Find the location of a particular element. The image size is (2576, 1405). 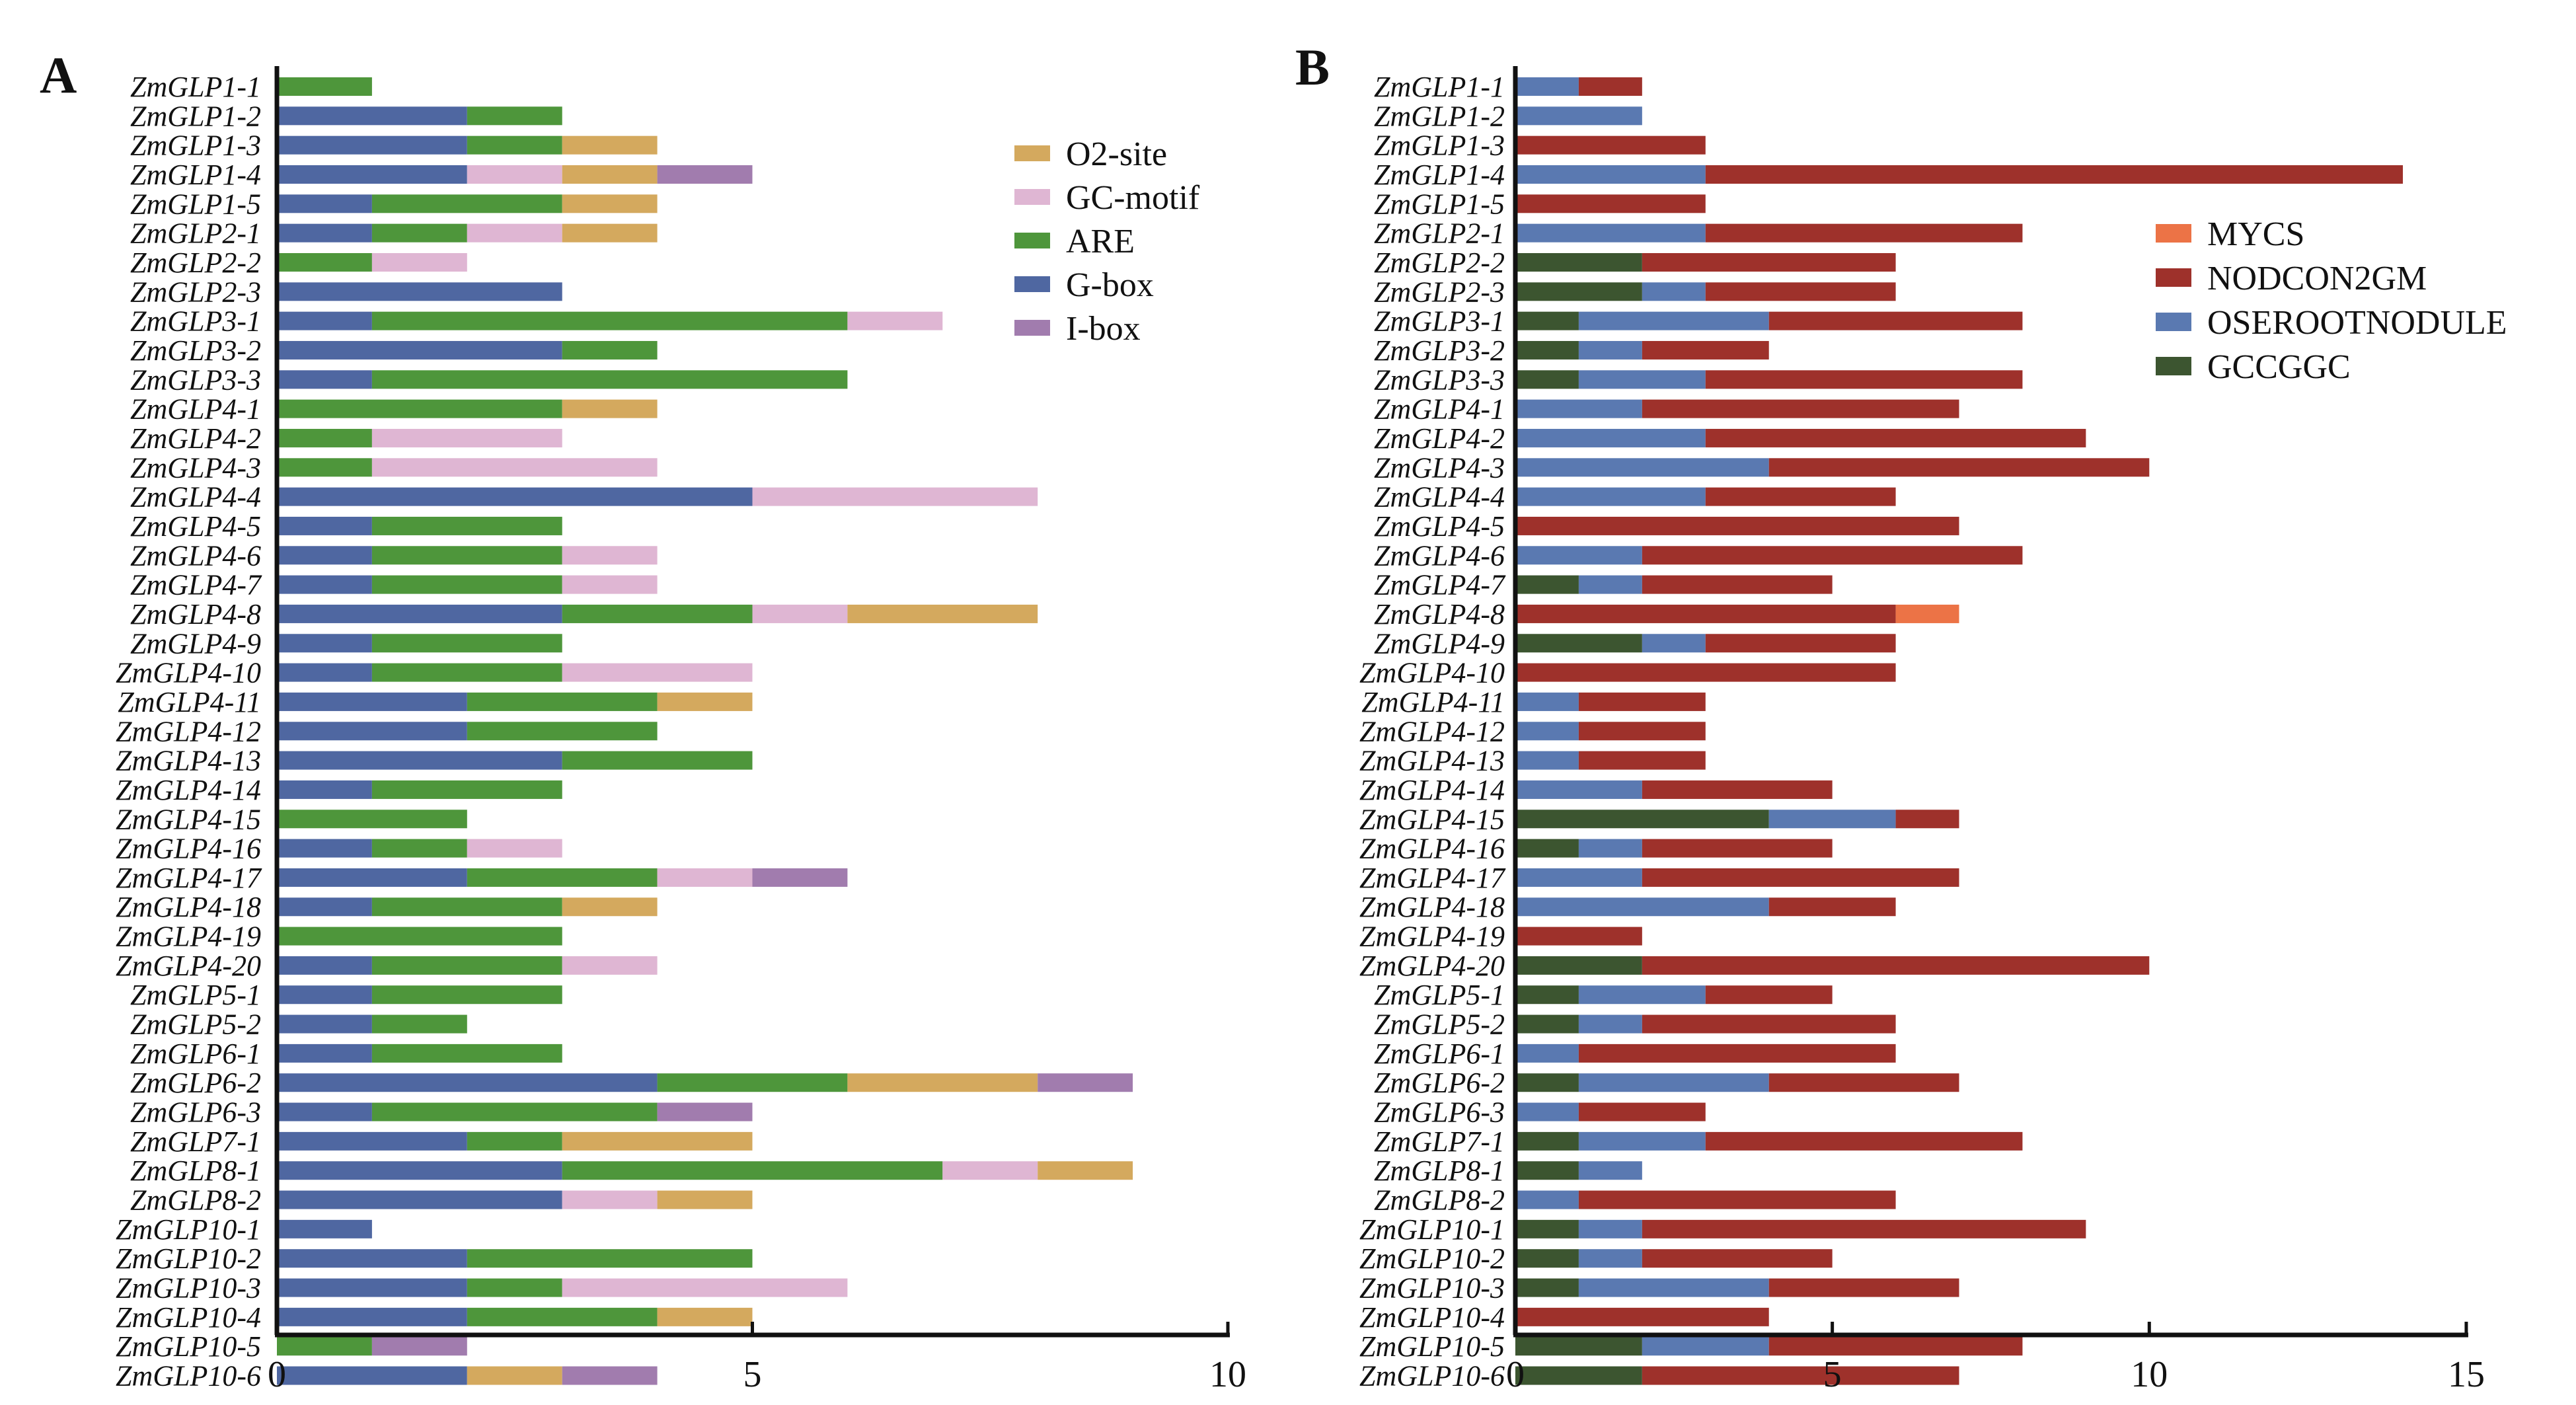

chart-a-category-label: ZmGLP8-2 is located at coordinates (196, 1200).